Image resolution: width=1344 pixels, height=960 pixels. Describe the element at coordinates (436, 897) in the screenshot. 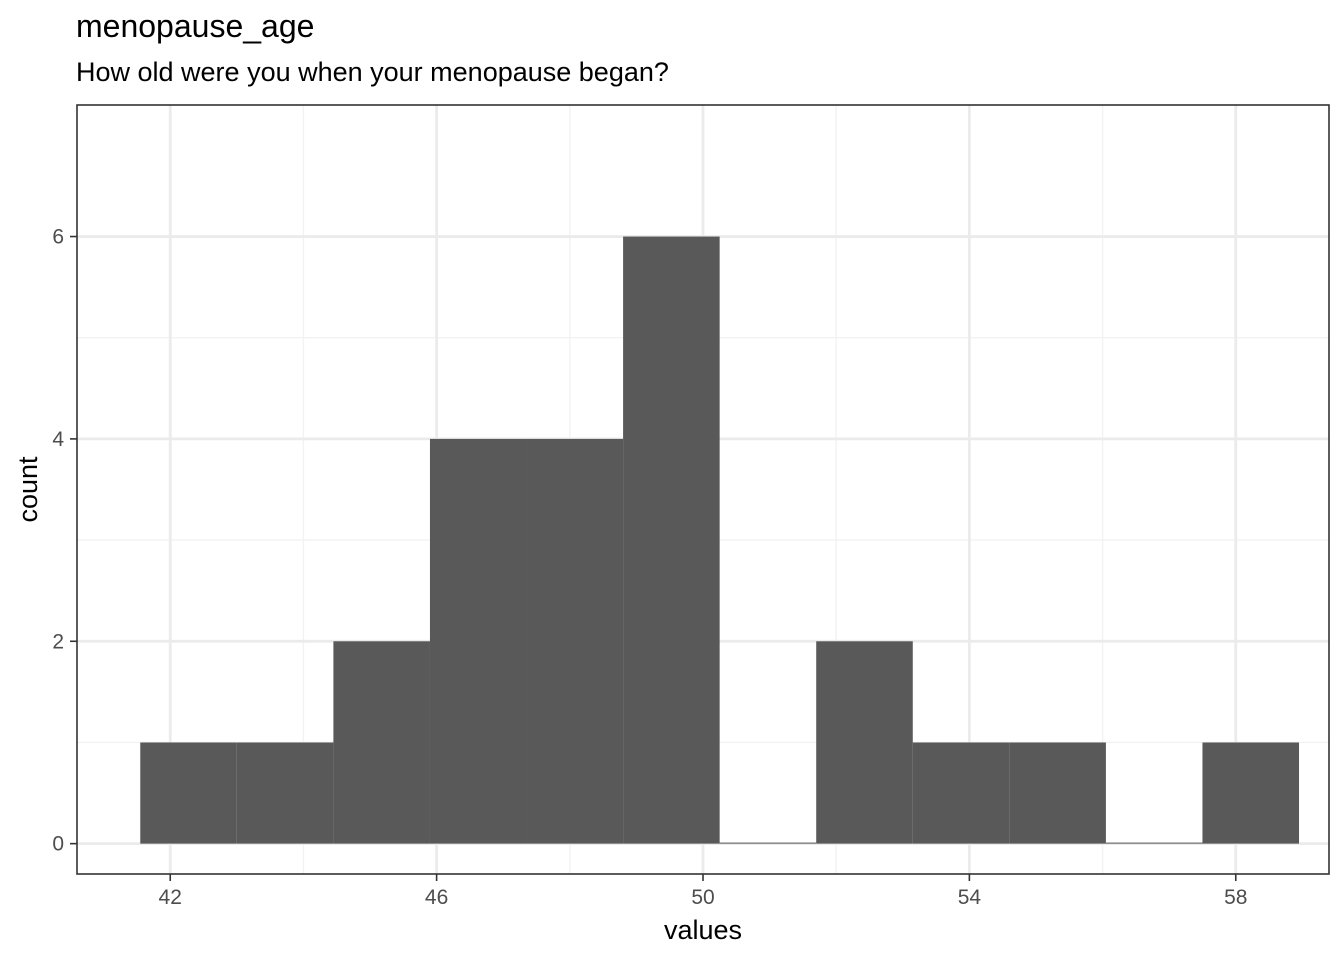

I see `x-tick-label: 46` at that location.